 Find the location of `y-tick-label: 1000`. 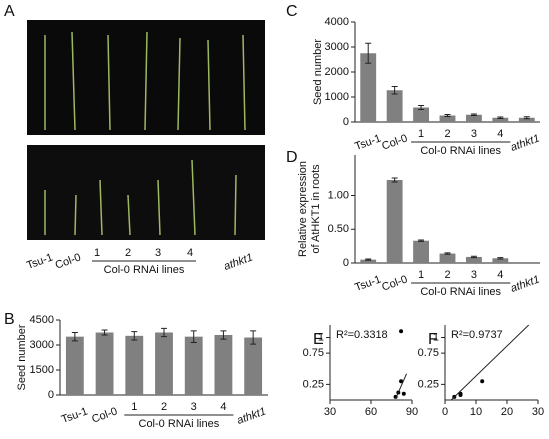

y-tick-label: 1000 is located at coordinates (337, 97).